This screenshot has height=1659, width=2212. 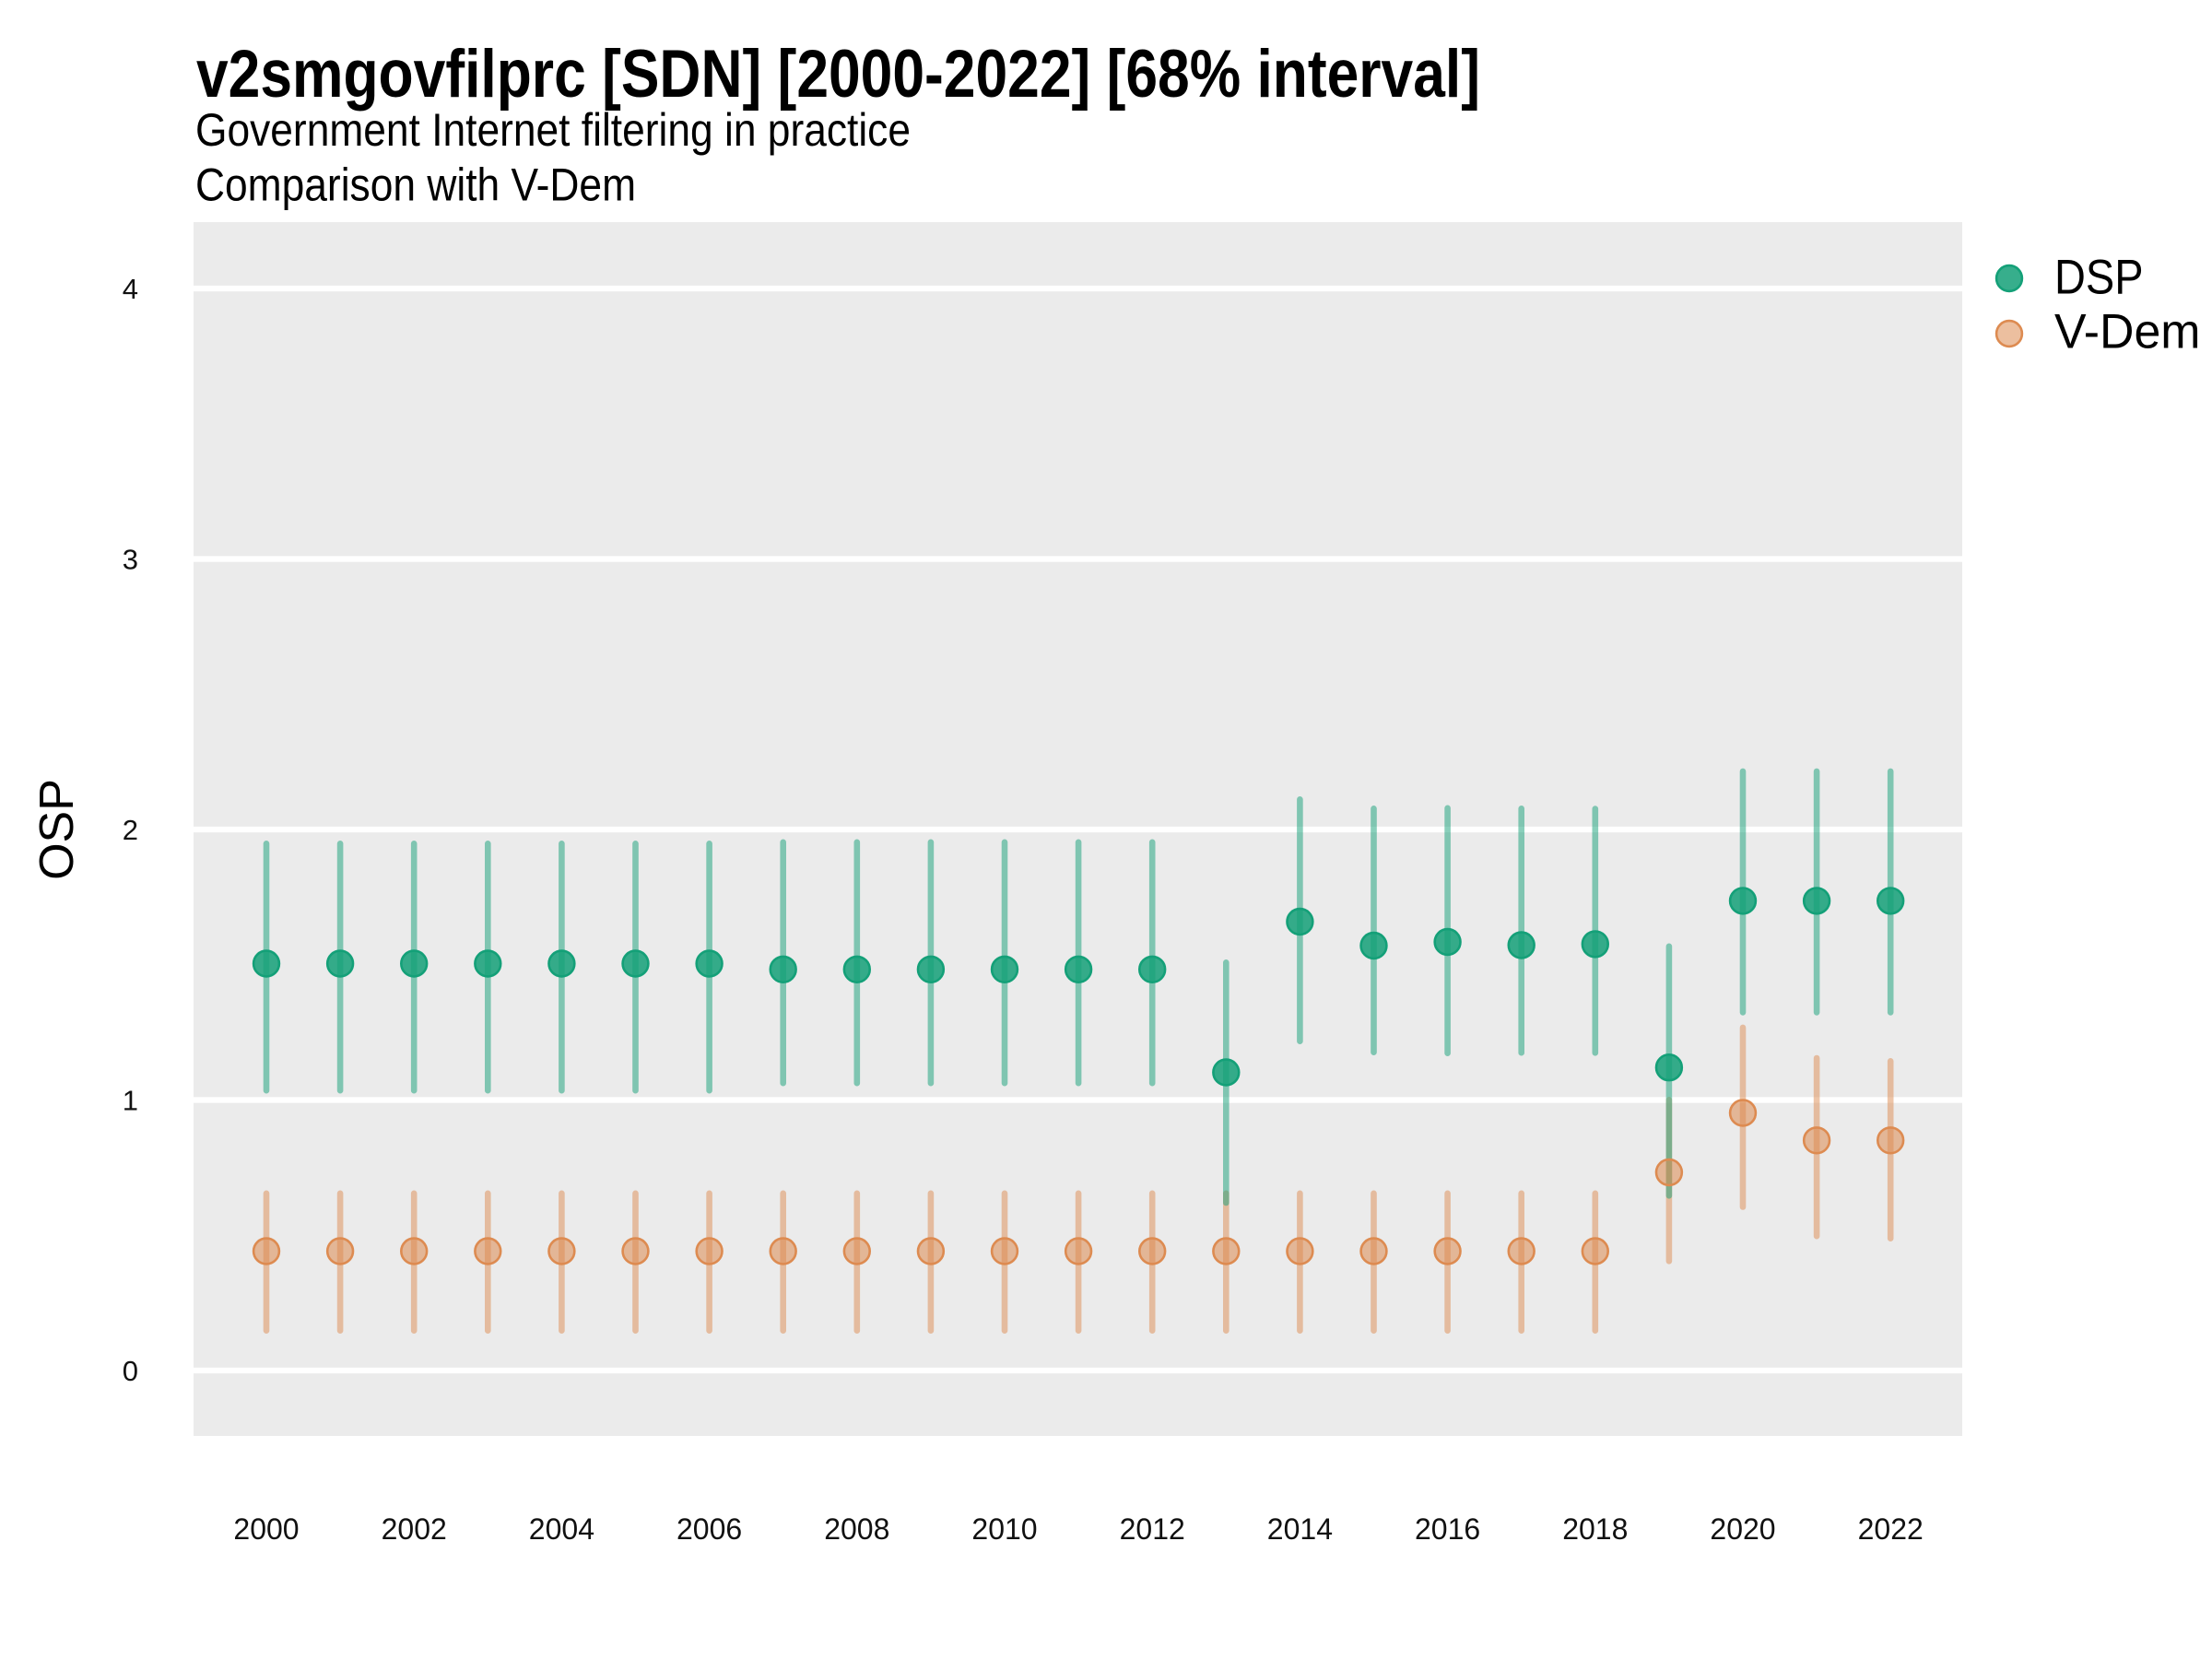 I want to click on svg-text: 2004, so click(x=561, y=1529).